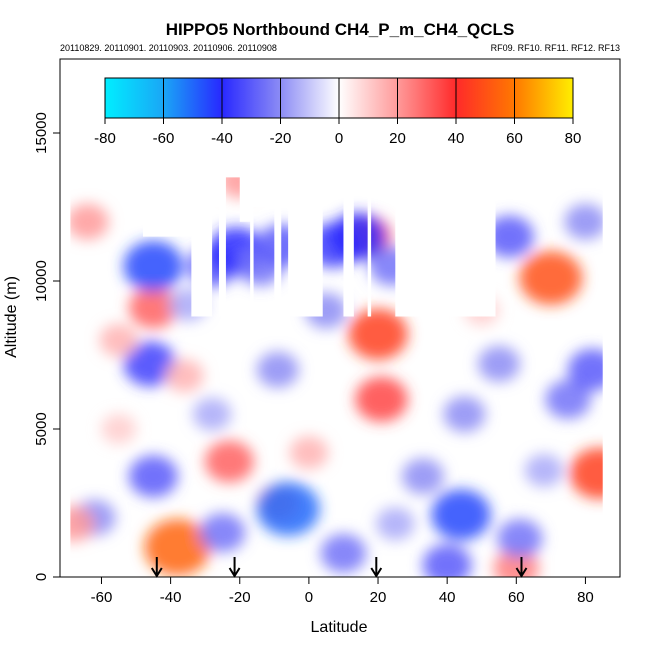 This screenshot has width=650, height=650. What do you see at coordinates (456, 138) in the screenshot?
I see `colorbar-tick-label-40: 40` at bounding box center [456, 138].